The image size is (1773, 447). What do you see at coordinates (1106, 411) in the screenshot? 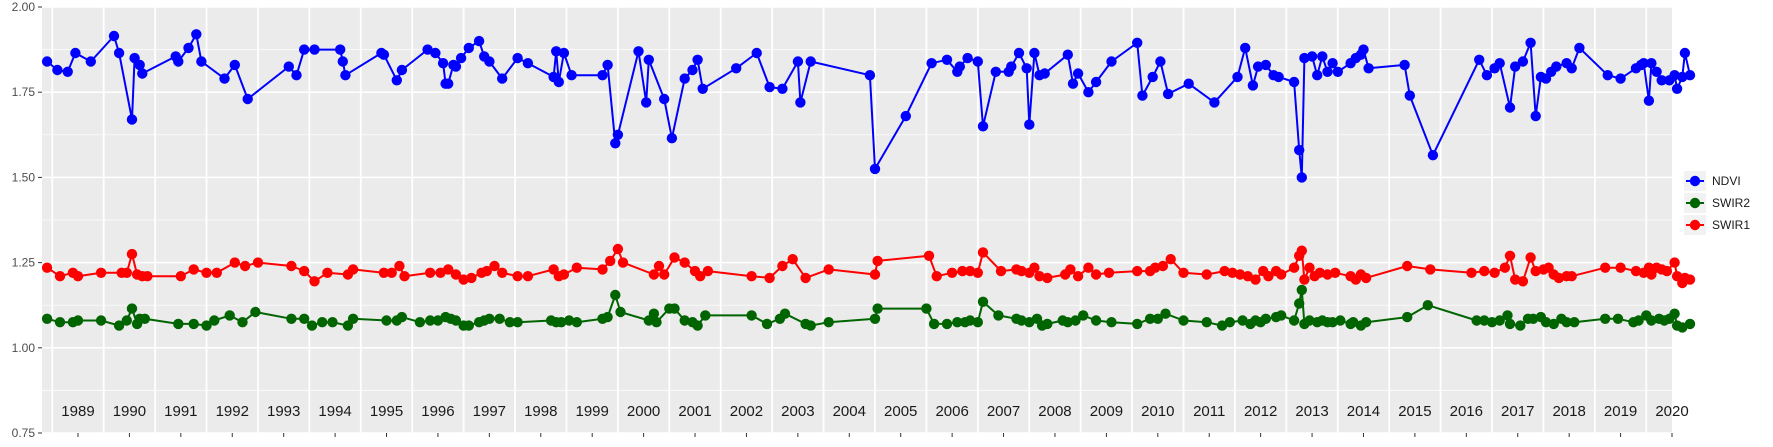
I see `year-label: 2009` at bounding box center [1106, 411].